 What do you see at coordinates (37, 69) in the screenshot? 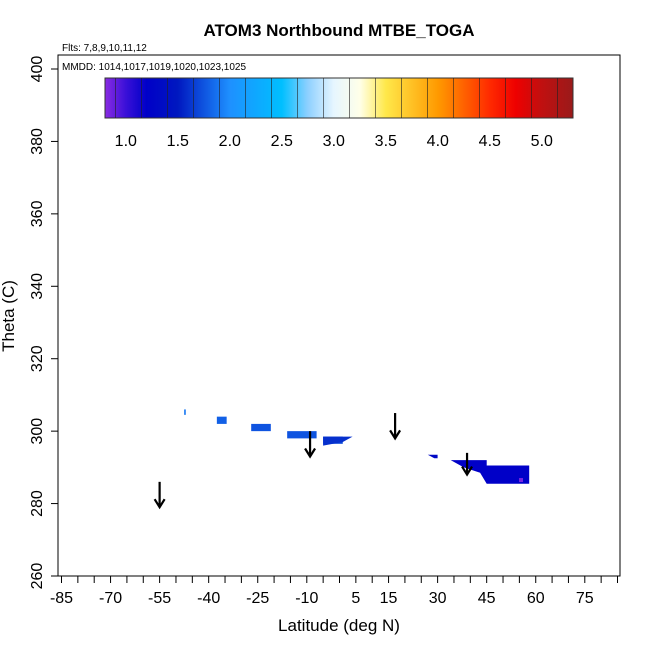
I see `y-tick-label: 400` at bounding box center [37, 69].